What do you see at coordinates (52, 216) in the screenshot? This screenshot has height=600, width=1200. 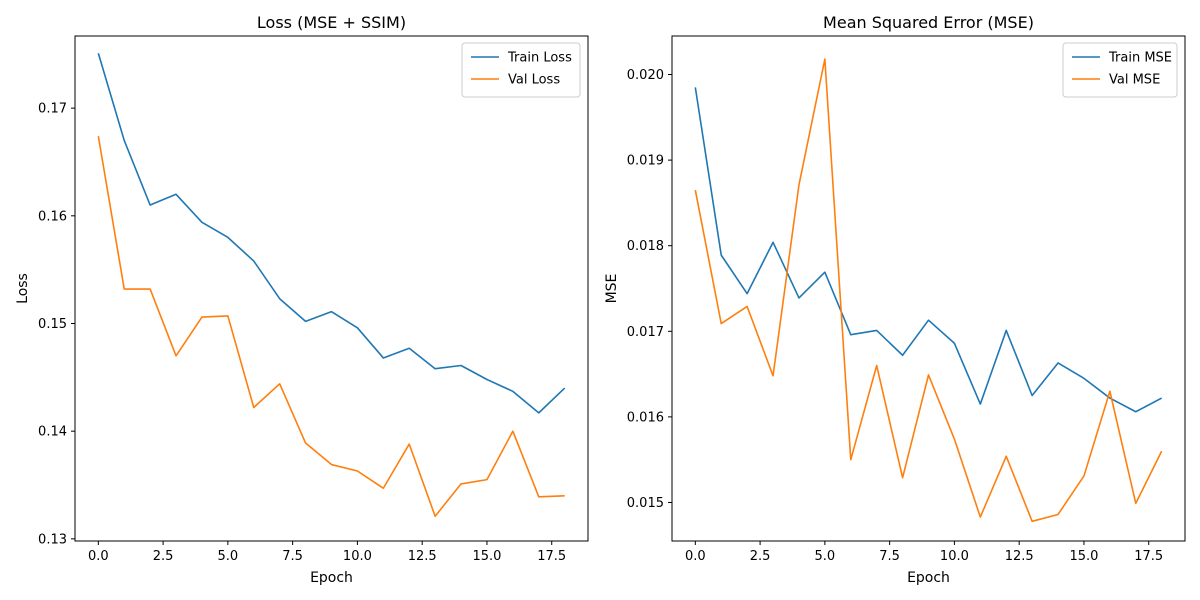 I see `y-tick-label: 0.16` at bounding box center [52, 216].